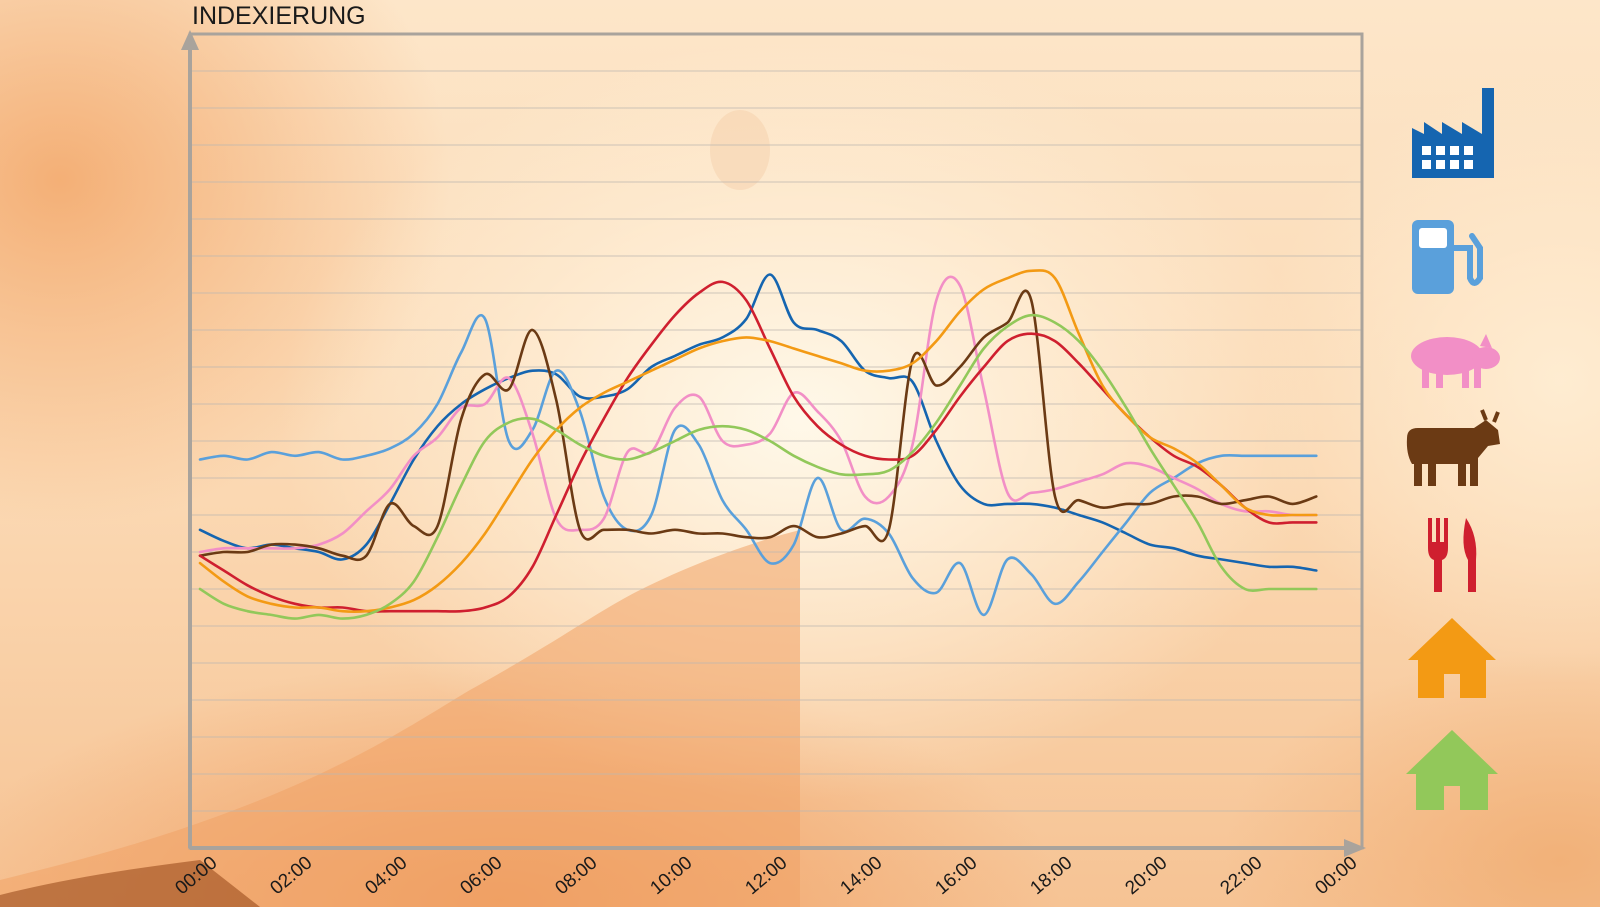 The height and width of the screenshot is (907, 1600). Describe the element at coordinates (862, 875) in the screenshot. I see `x-tick-label: 14:00` at that location.